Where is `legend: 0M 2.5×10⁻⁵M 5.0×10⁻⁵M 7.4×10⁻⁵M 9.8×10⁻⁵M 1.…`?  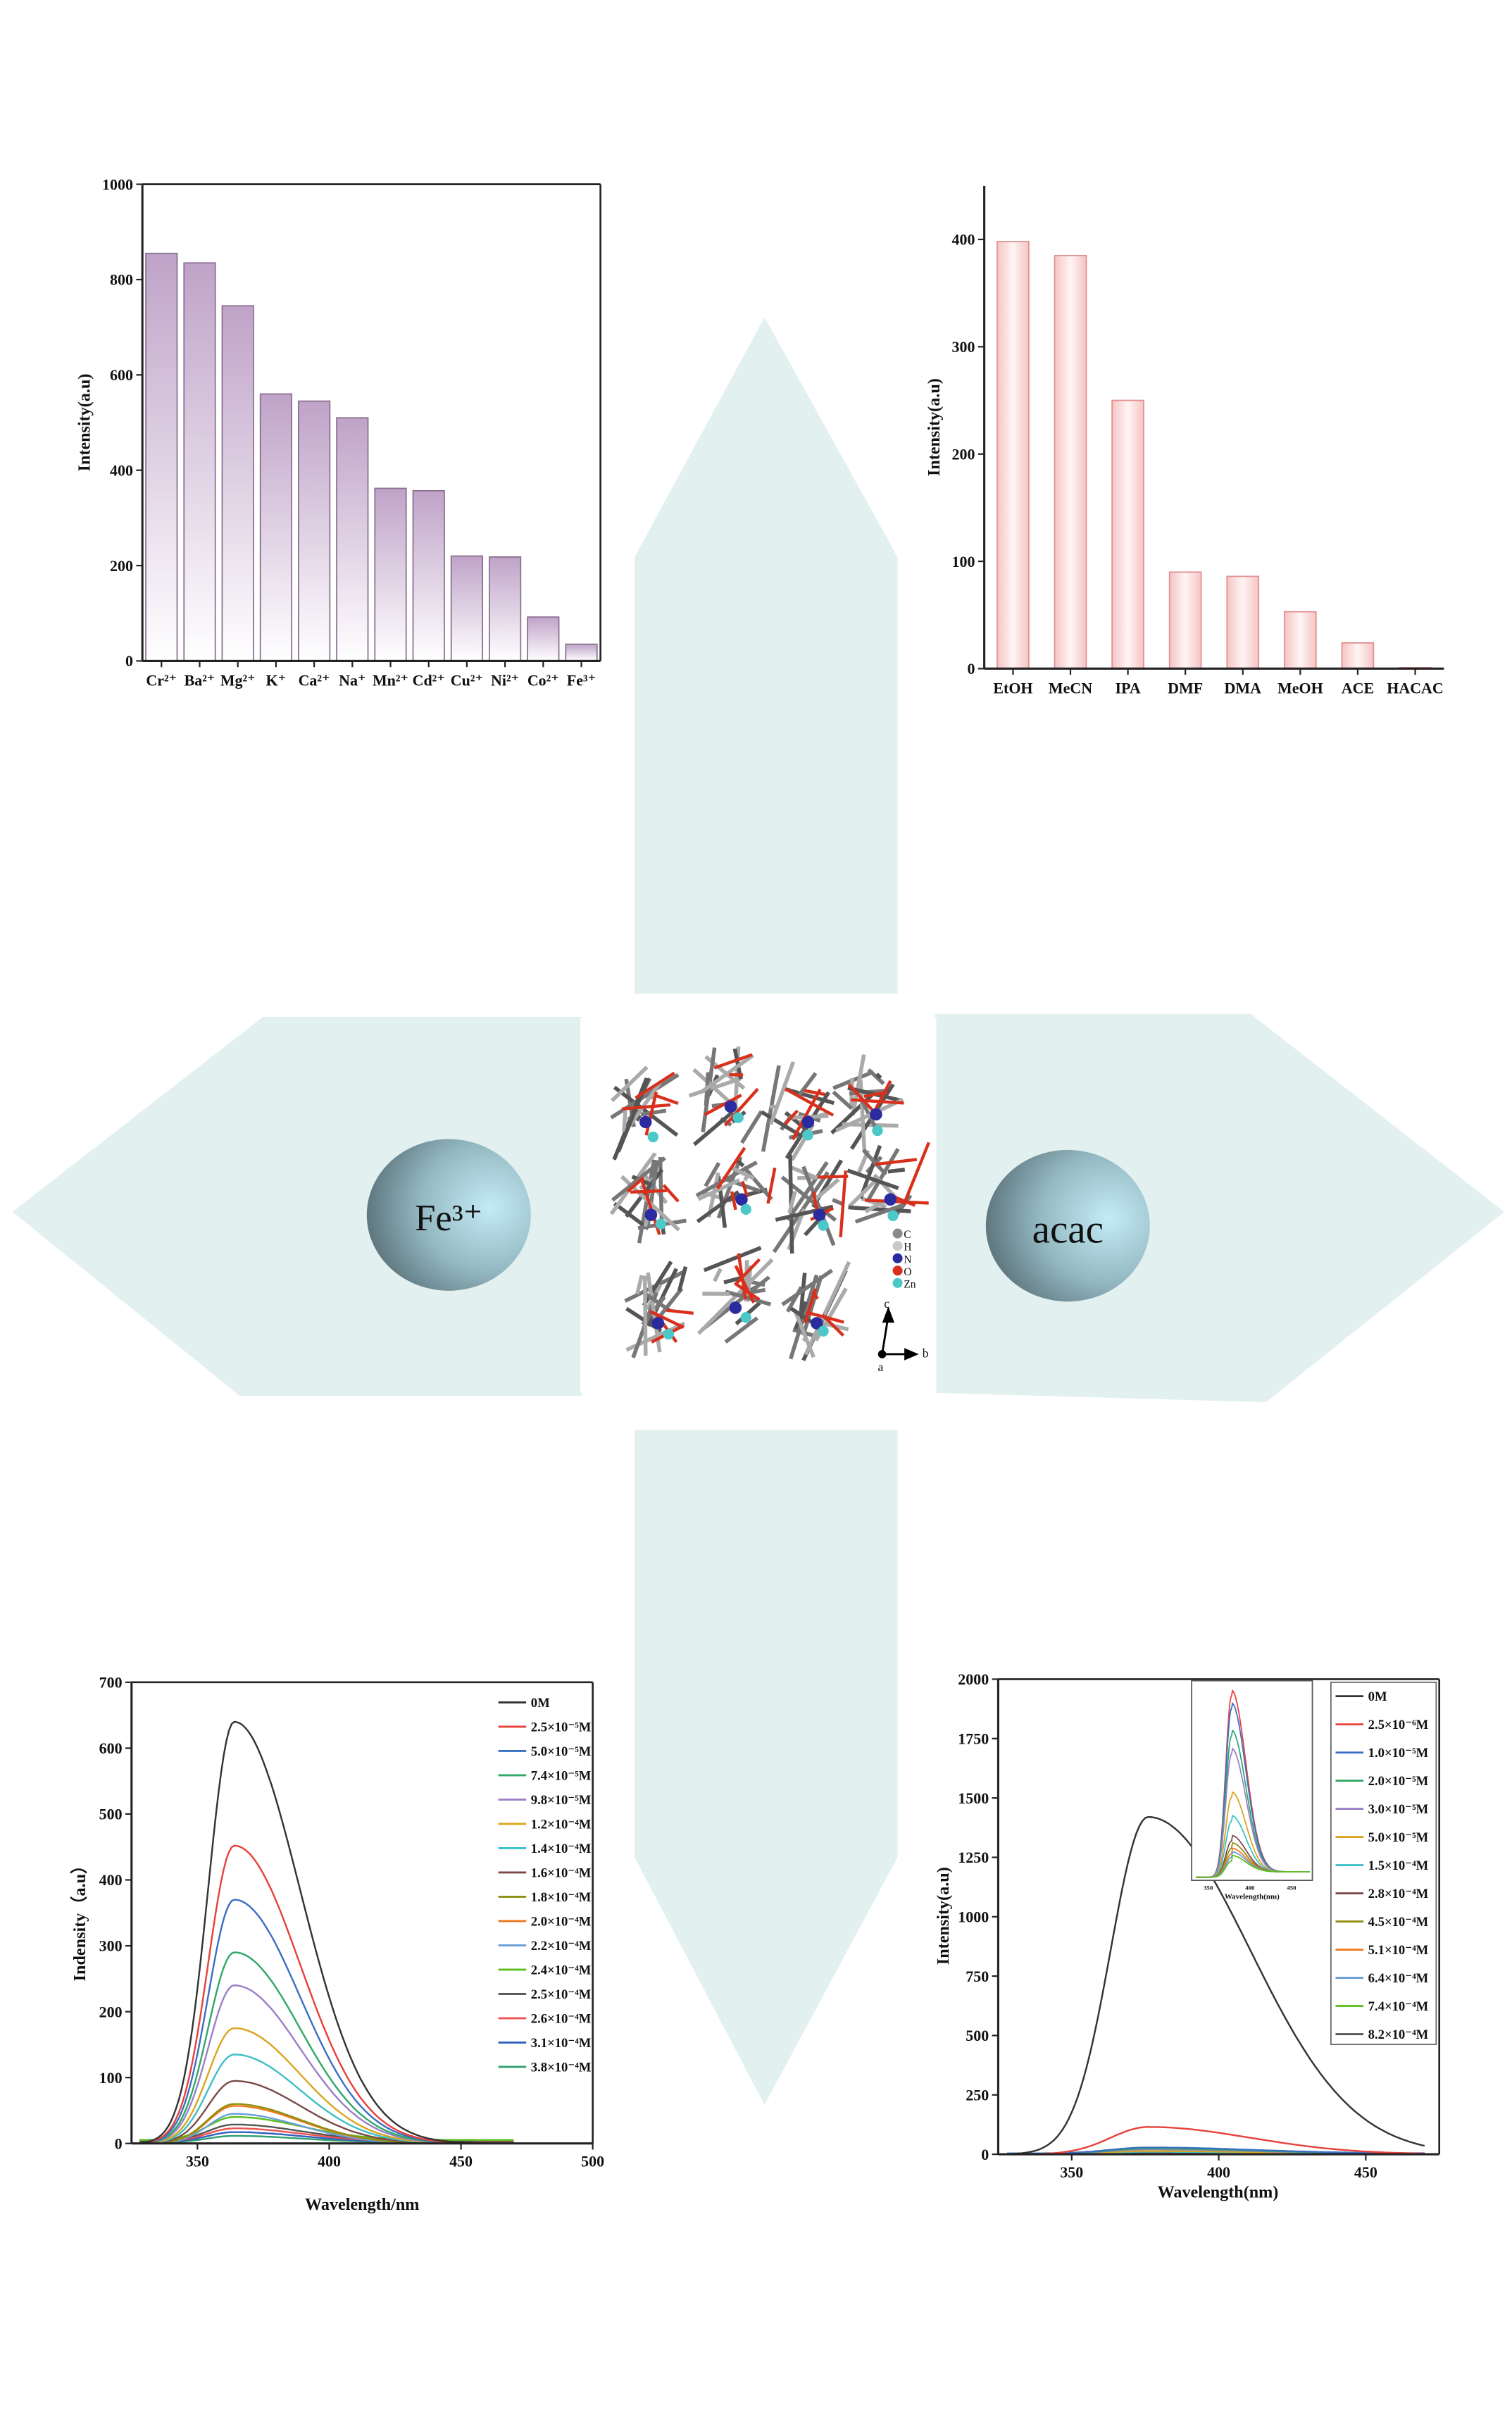
legend: 0M 2.5×10⁻⁵M 5.0×10⁻⁵M 7.4×10⁻⁵M 9.8×10⁻⁵M 1.… is located at coordinates (545, 1885).